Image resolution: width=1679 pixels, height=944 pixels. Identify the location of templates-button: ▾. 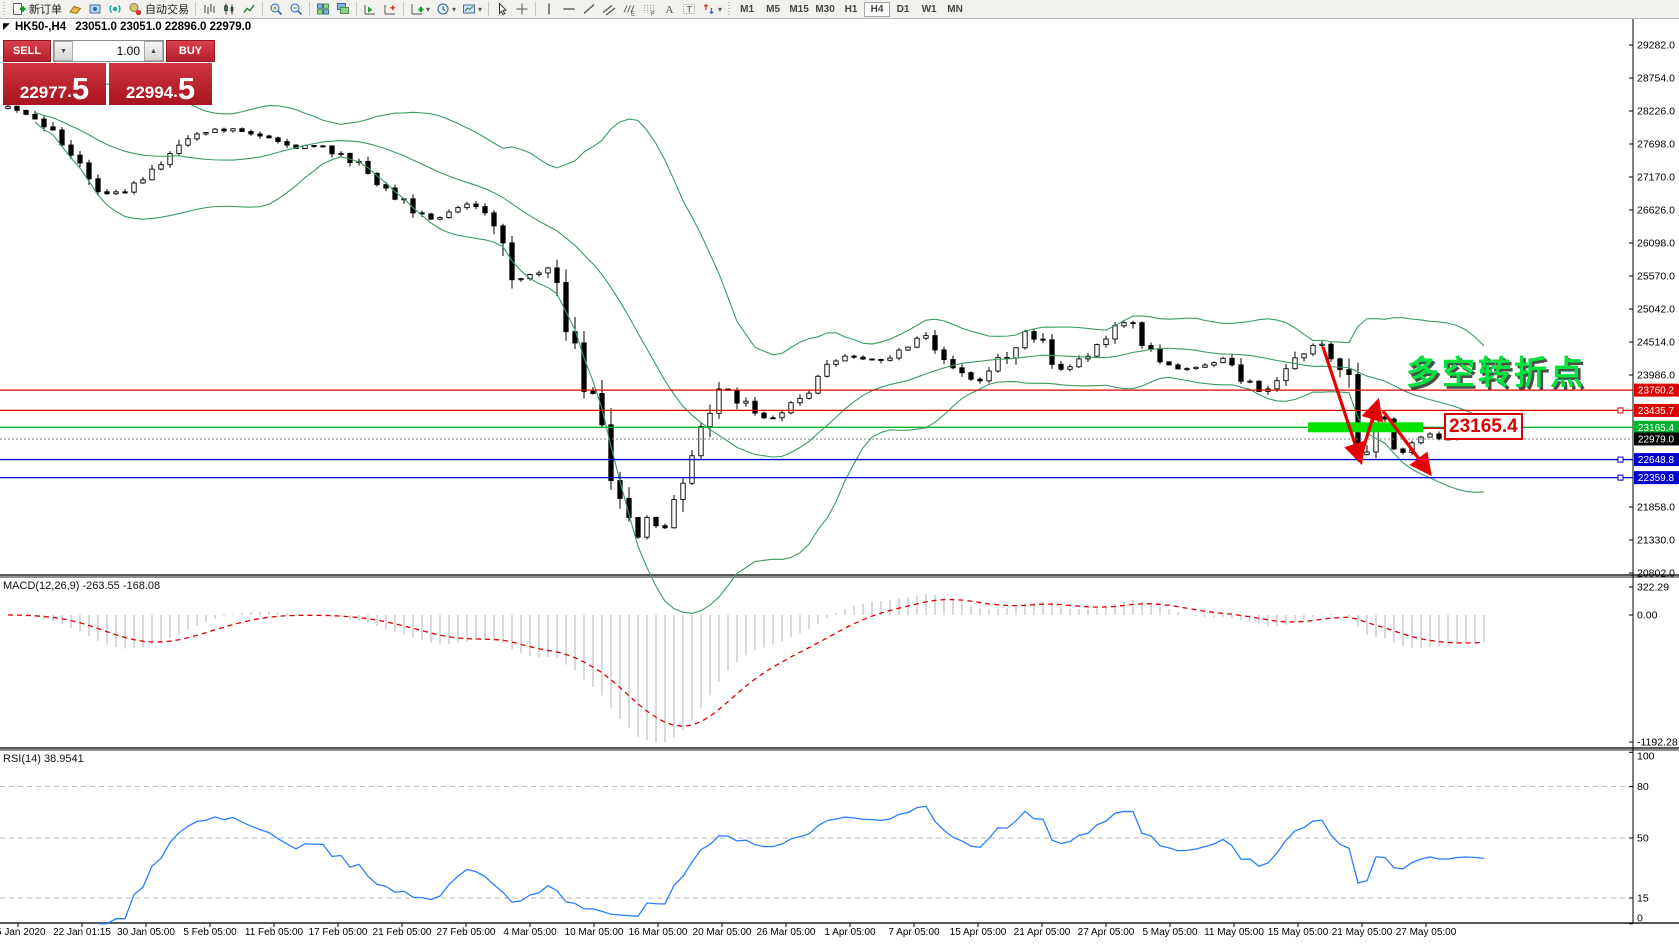
(472, 9).